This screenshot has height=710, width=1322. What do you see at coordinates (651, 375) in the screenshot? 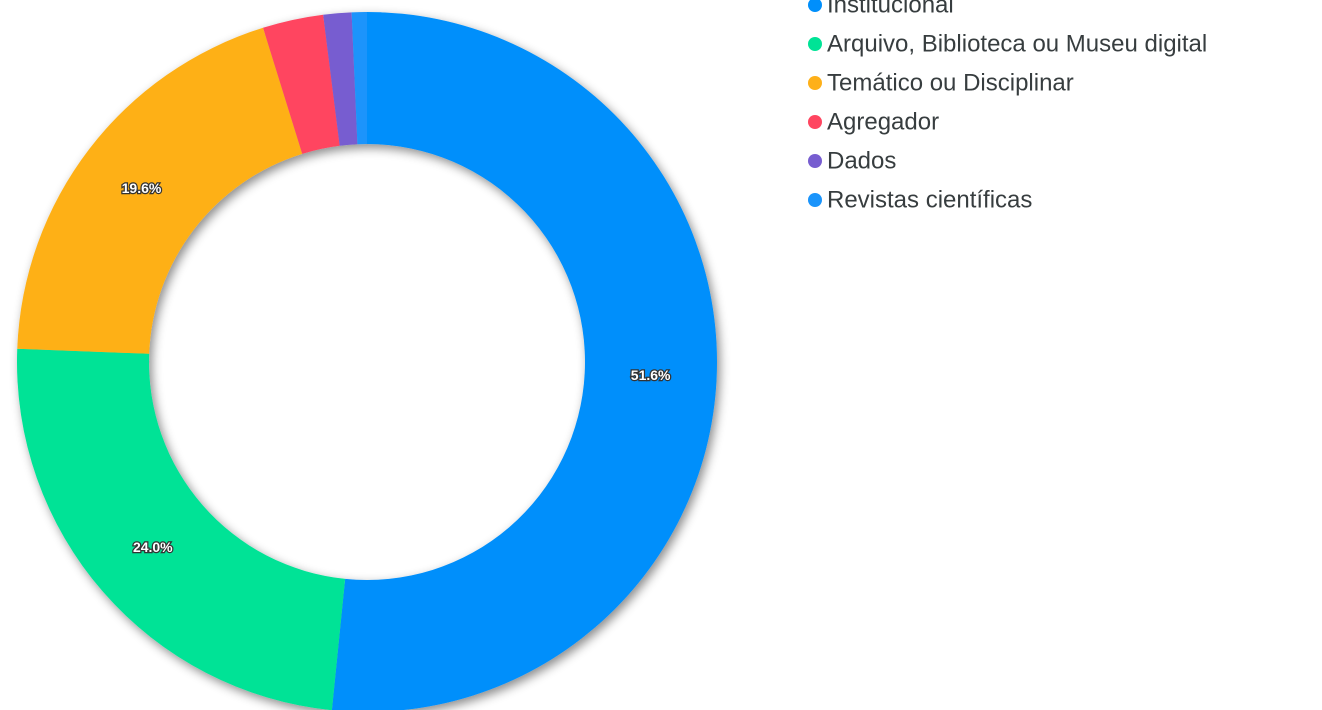
I see `data-label: 51.6%` at bounding box center [651, 375].